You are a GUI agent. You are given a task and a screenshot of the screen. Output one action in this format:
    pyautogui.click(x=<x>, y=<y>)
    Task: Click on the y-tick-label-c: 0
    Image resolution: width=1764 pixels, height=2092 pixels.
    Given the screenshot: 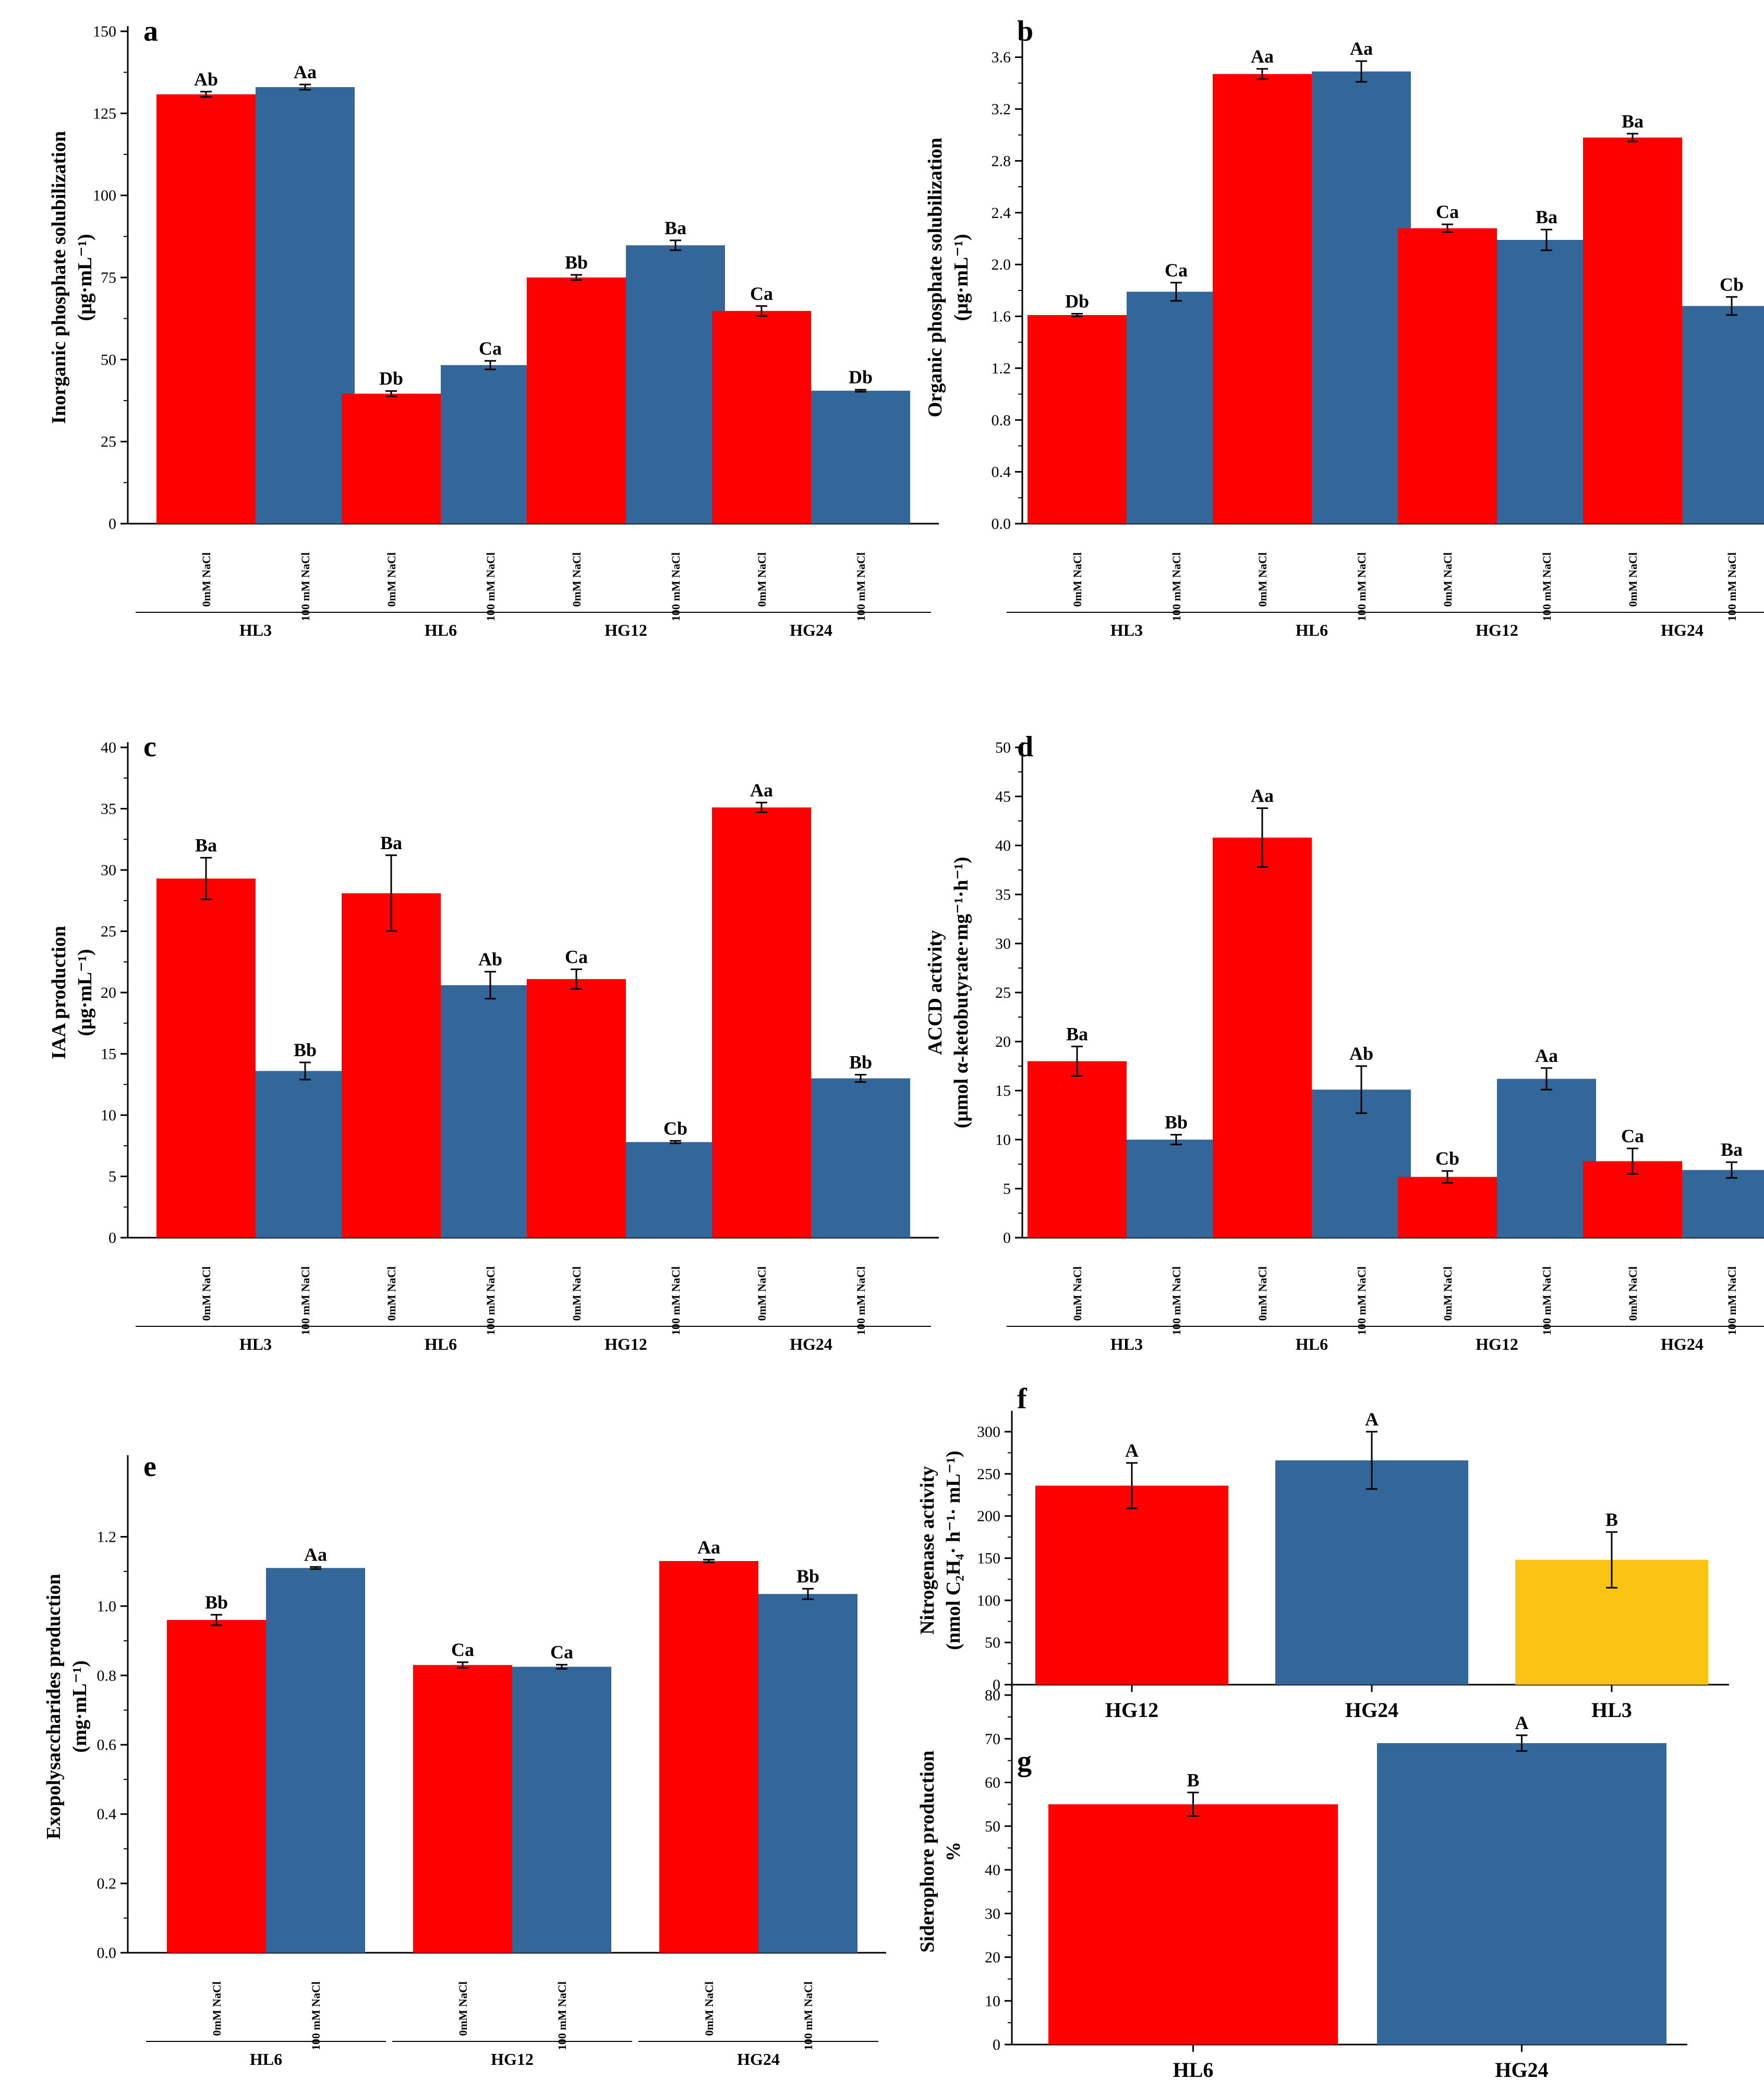 What is the action you would take?
    pyautogui.click(x=112, y=1238)
    